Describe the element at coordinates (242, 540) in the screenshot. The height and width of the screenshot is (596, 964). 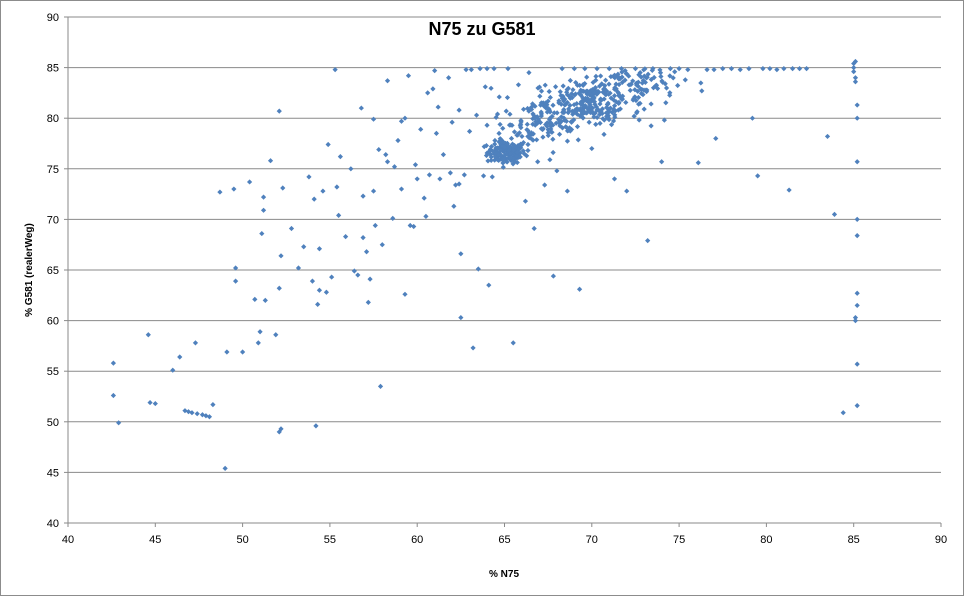
I see `x-tick-label: 50` at that location.